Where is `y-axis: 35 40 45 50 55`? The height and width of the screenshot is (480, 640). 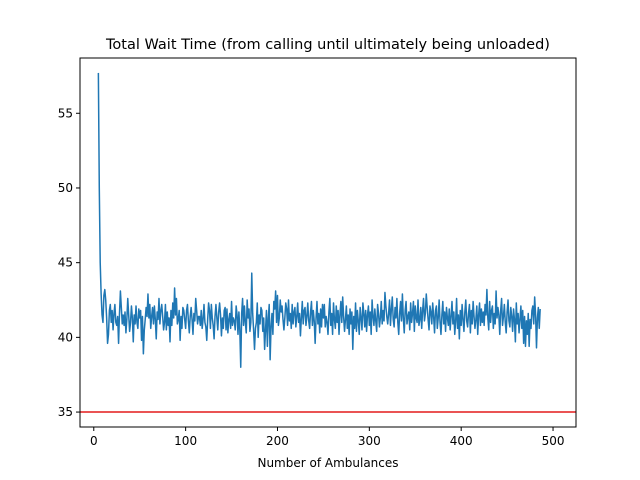 y-axis: 35 40 45 50 55 is located at coordinates (69, 262).